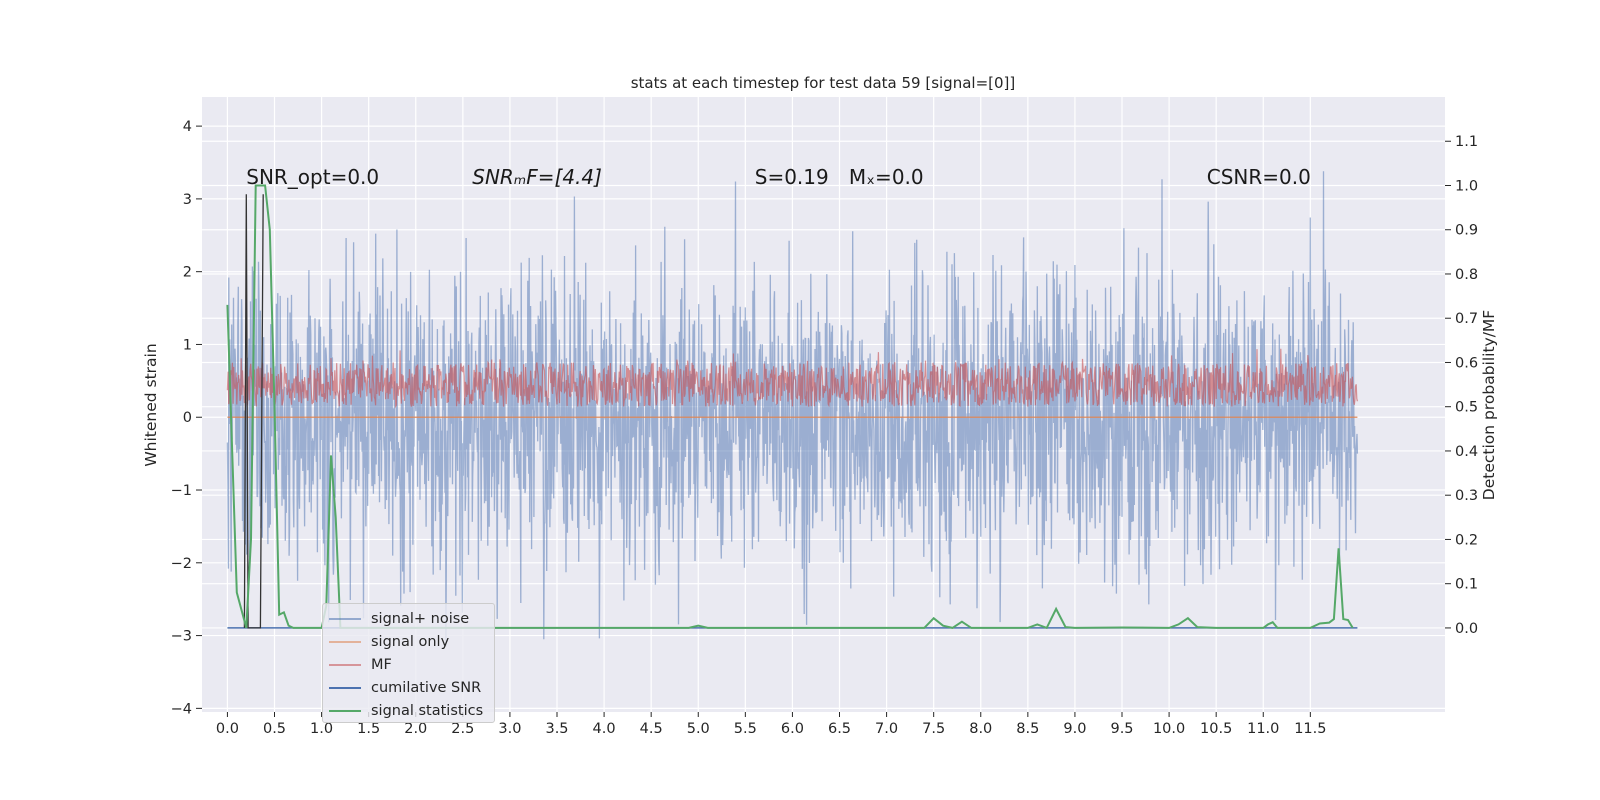 The height and width of the screenshot is (800, 1600). I want to click on y-tick-label: 1, so click(187, 345).